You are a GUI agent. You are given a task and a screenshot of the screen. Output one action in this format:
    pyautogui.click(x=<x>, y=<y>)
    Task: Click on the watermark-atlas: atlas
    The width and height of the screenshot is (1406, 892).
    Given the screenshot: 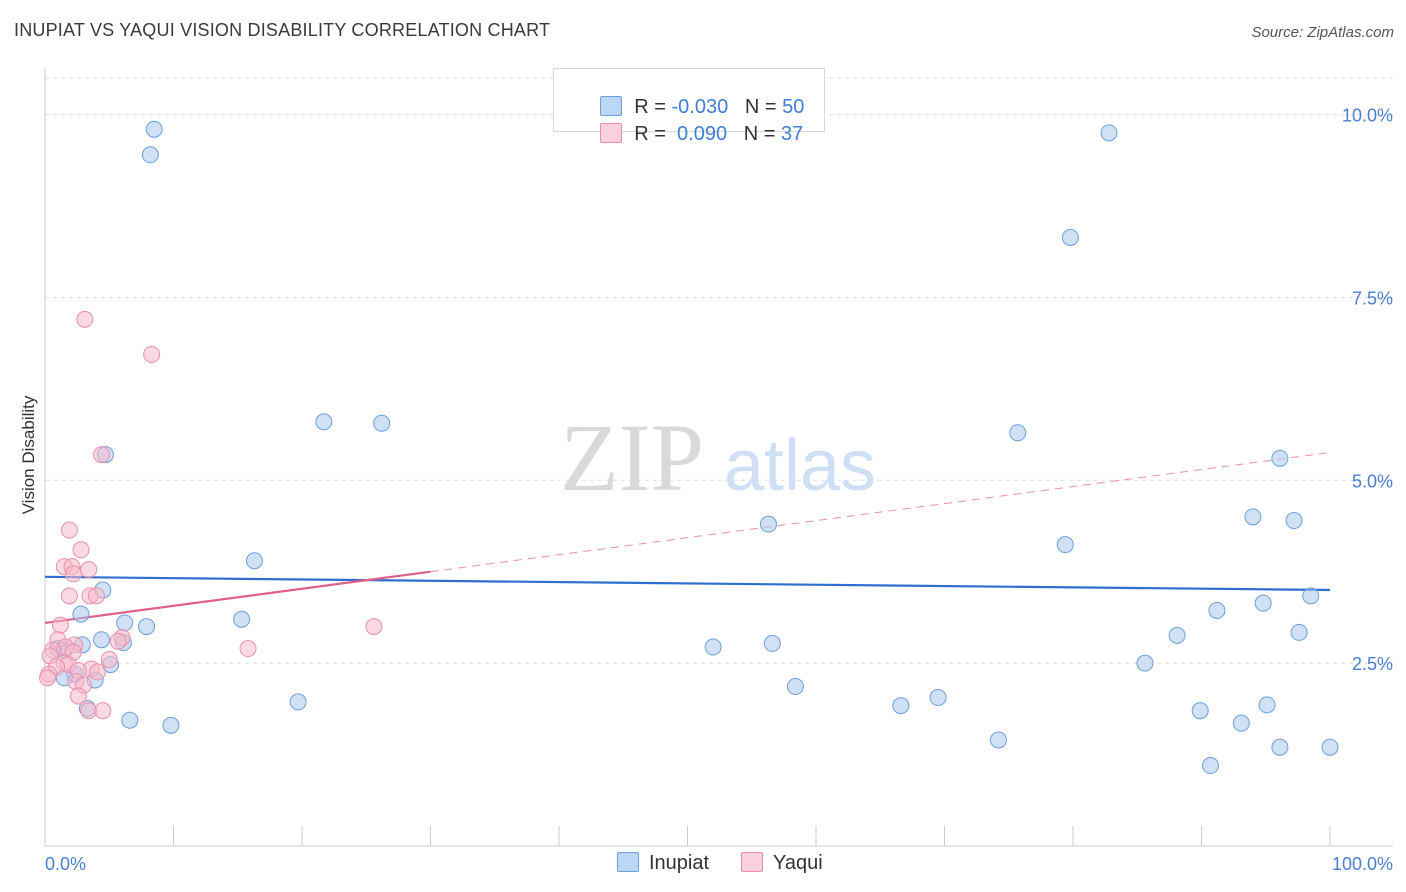 What is the action you would take?
    pyautogui.click(x=800, y=466)
    